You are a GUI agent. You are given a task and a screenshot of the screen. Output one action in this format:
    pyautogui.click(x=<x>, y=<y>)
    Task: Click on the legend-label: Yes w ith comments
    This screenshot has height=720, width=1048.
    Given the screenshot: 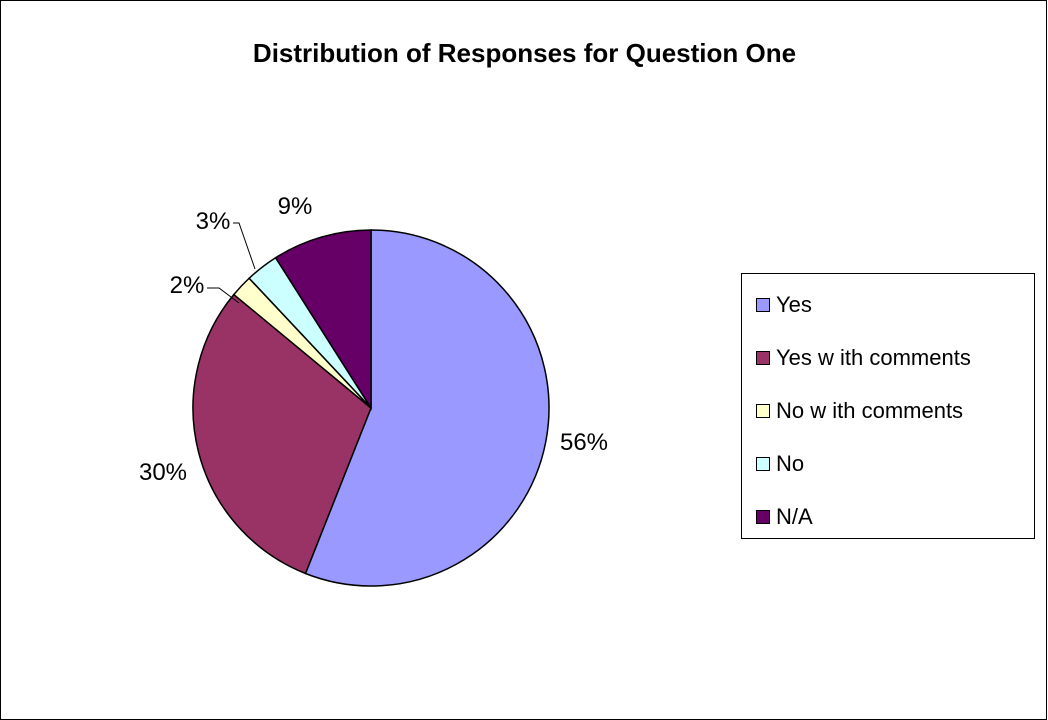 What is the action you would take?
    pyautogui.click(x=873, y=357)
    